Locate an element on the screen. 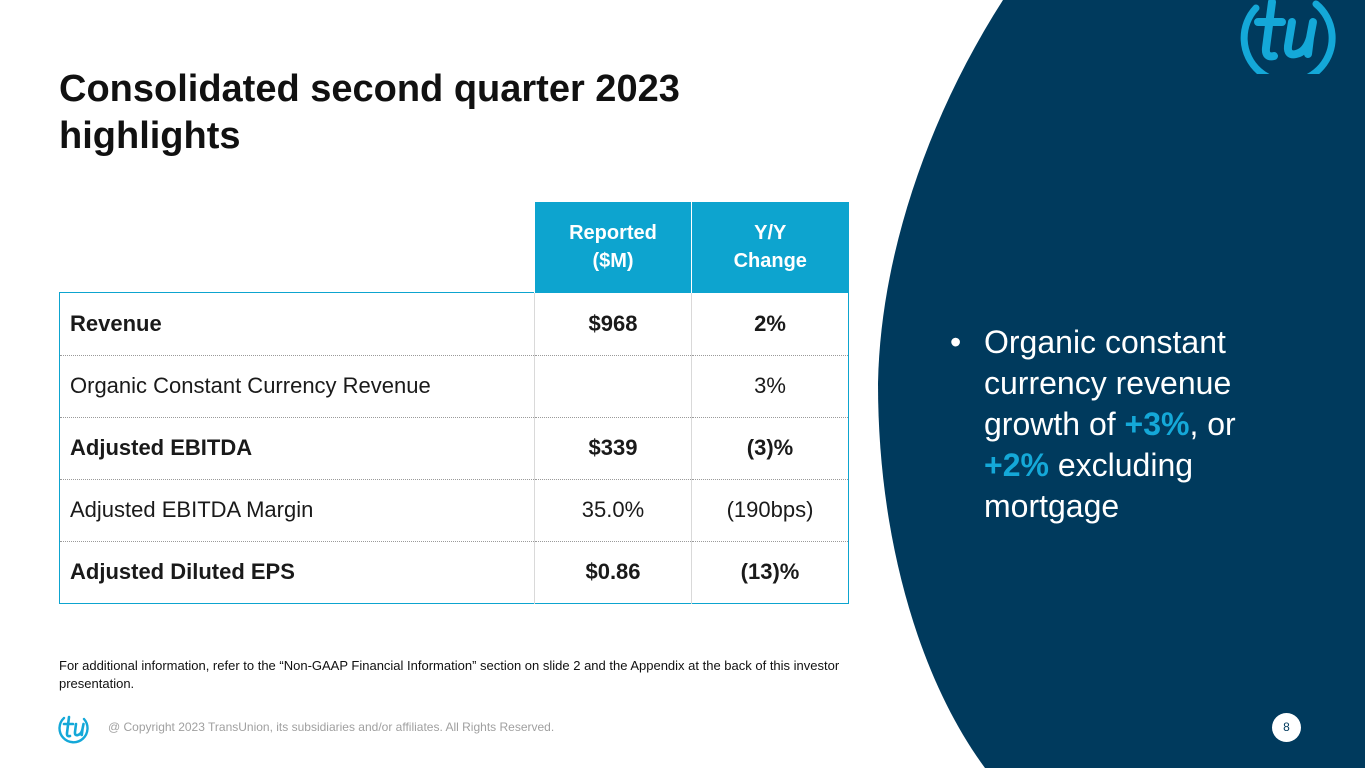 The height and width of the screenshot is (768, 1365). row-change: (190bps) is located at coordinates (770, 510).